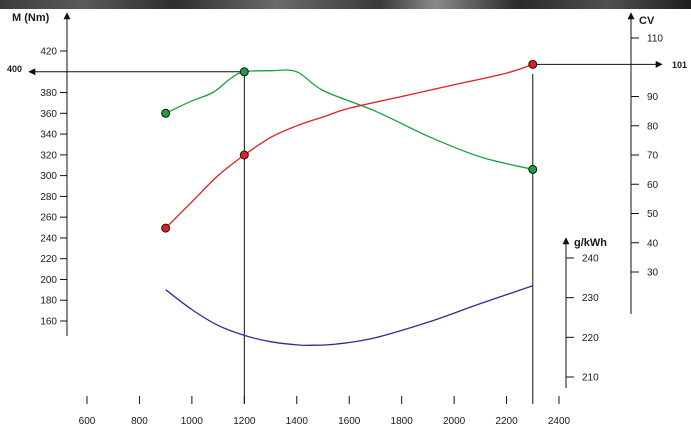  Describe the element at coordinates (48, 176) in the screenshot. I see `torque-tick-label: 300` at that location.